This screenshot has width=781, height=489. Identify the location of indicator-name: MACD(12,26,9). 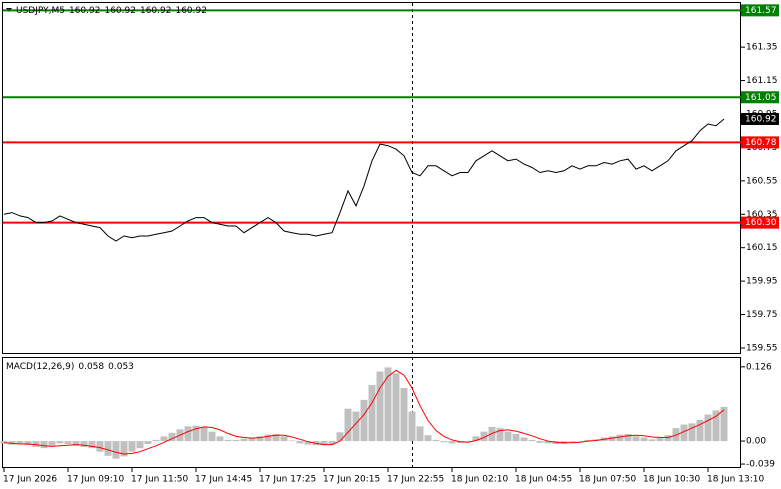
(40, 367).